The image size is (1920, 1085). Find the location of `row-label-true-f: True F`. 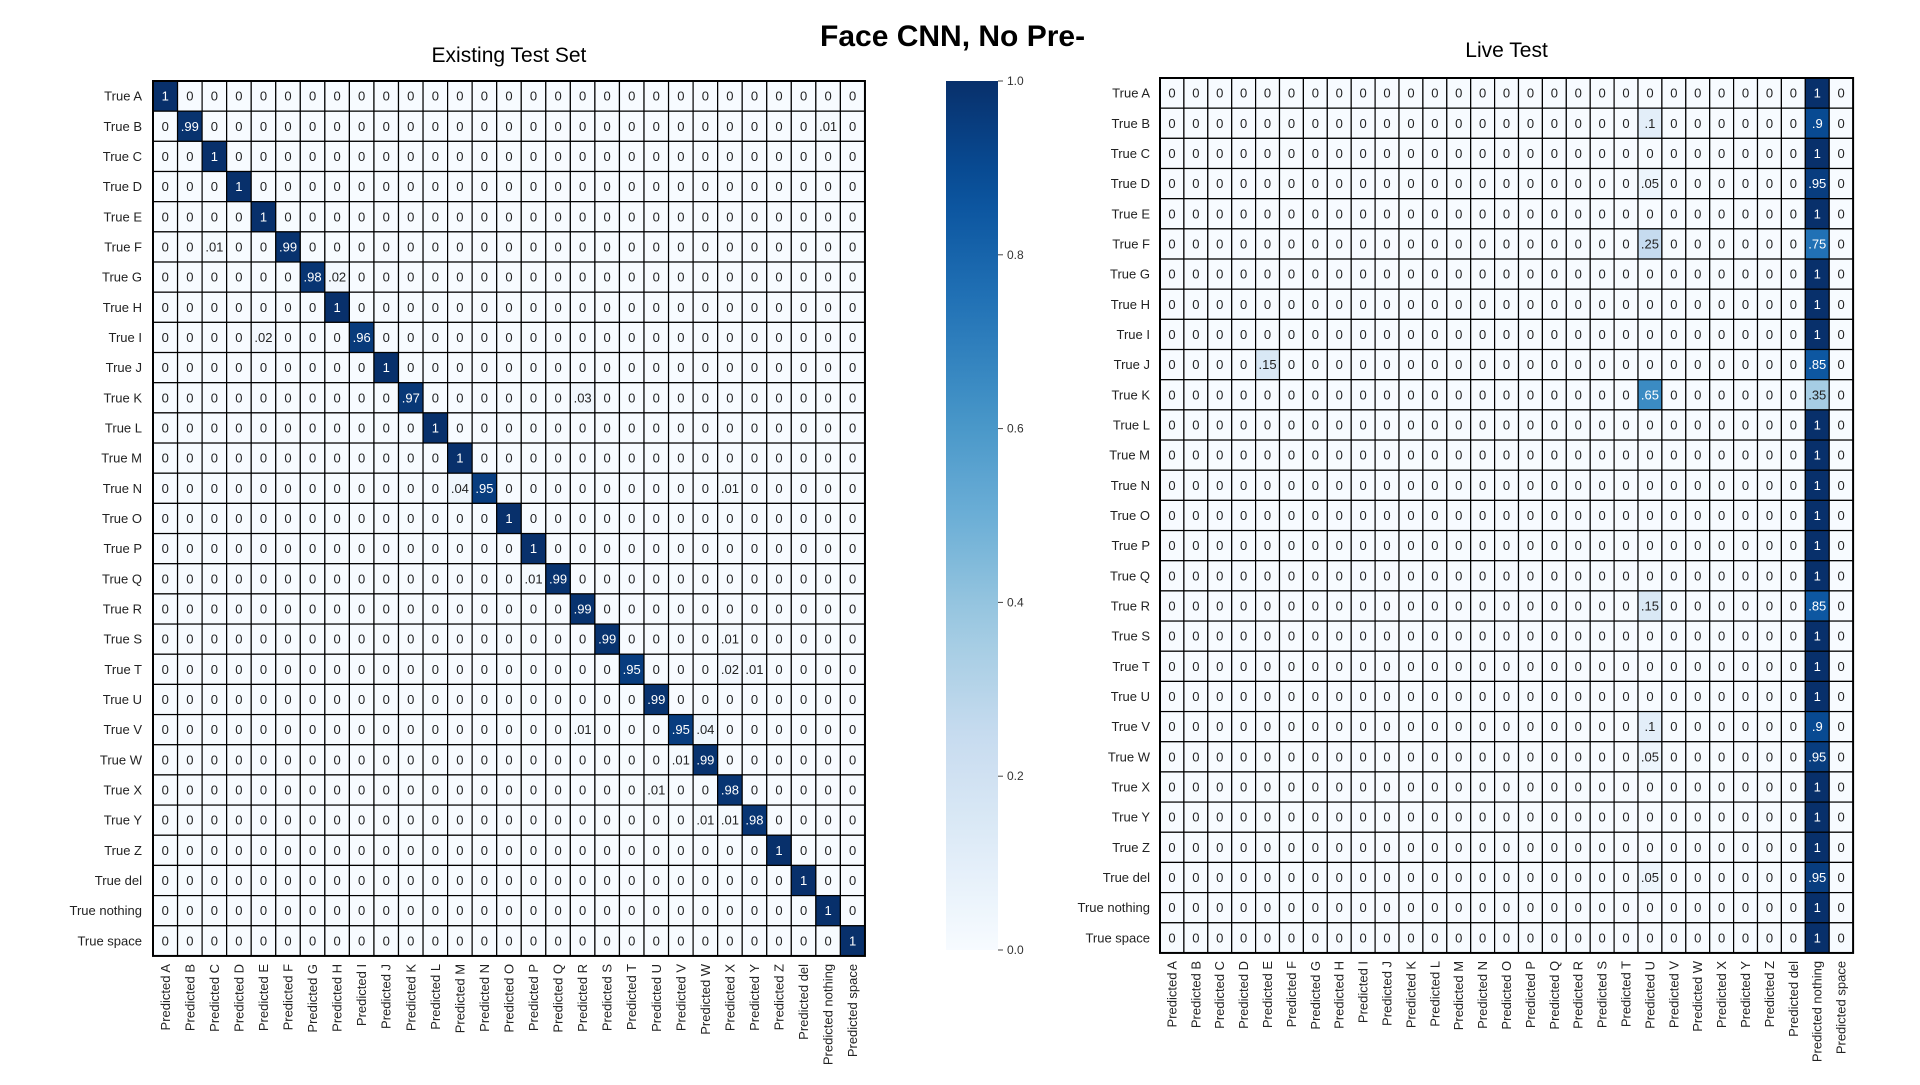

row-label-true-f: True F is located at coordinates (1131, 243).